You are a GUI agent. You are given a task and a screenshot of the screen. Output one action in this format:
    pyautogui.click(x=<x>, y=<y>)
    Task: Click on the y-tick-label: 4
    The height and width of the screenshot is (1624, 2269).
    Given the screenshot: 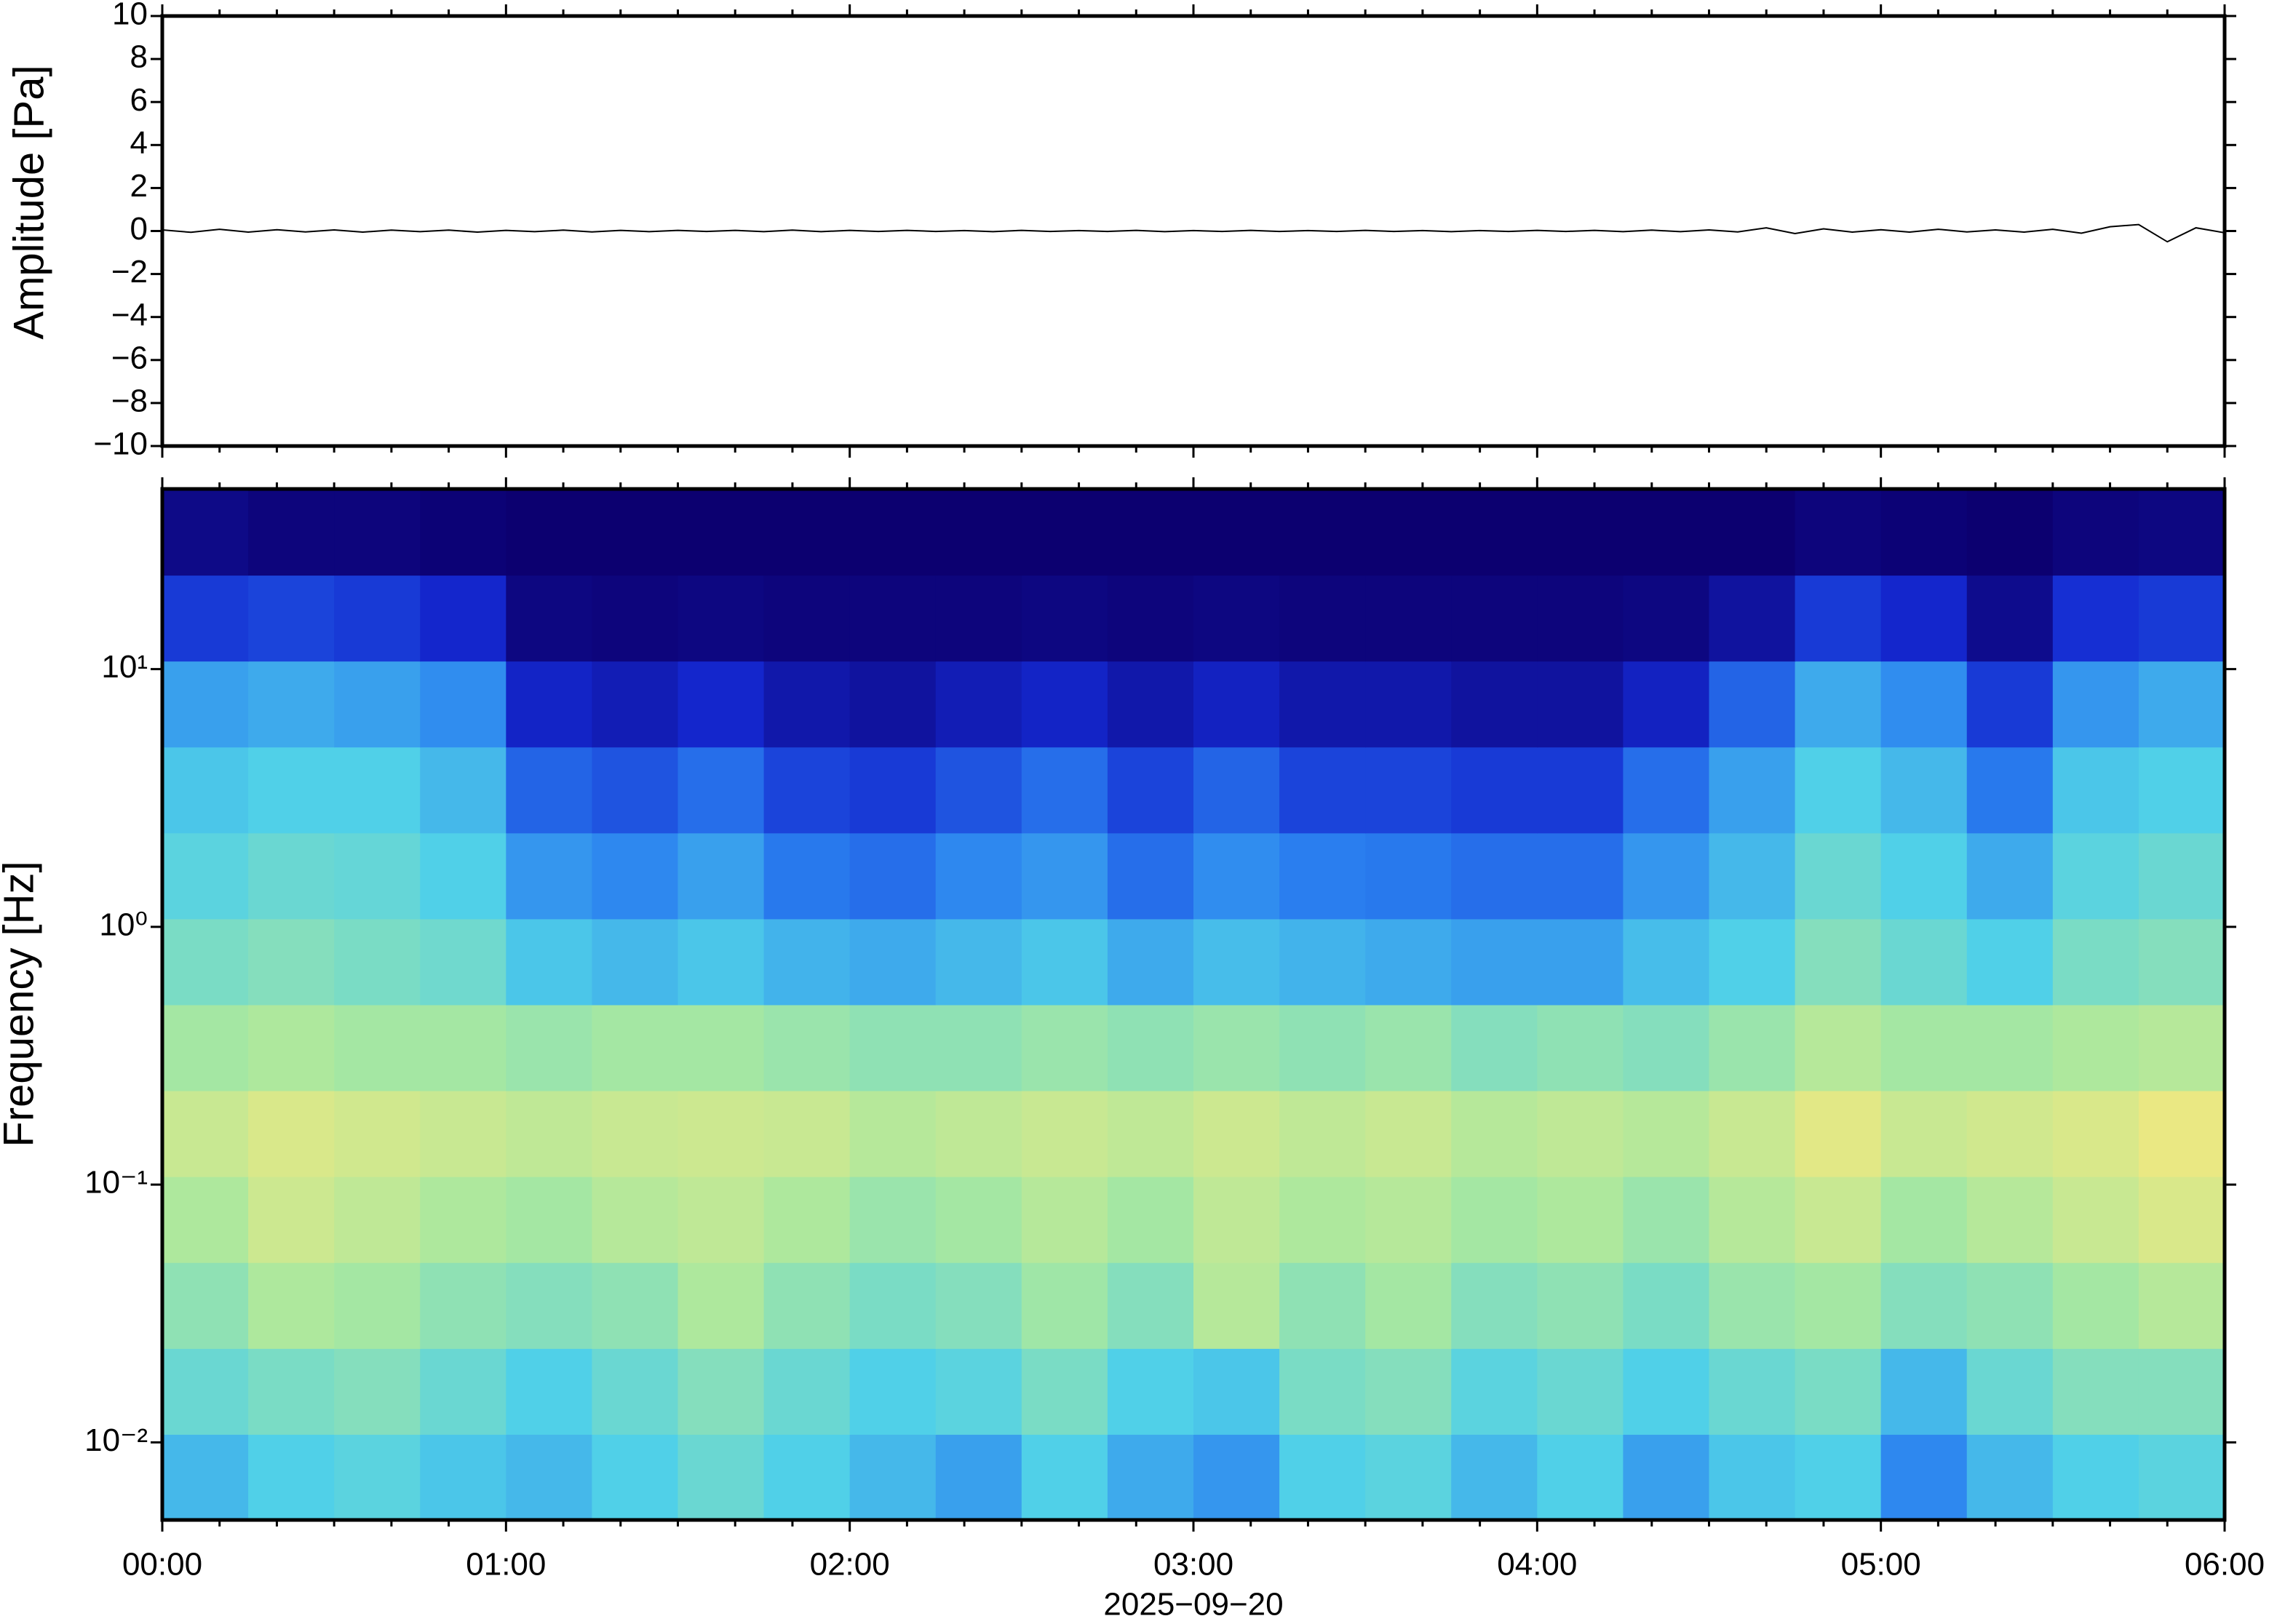 What is the action you would take?
    pyautogui.click(x=139, y=143)
    